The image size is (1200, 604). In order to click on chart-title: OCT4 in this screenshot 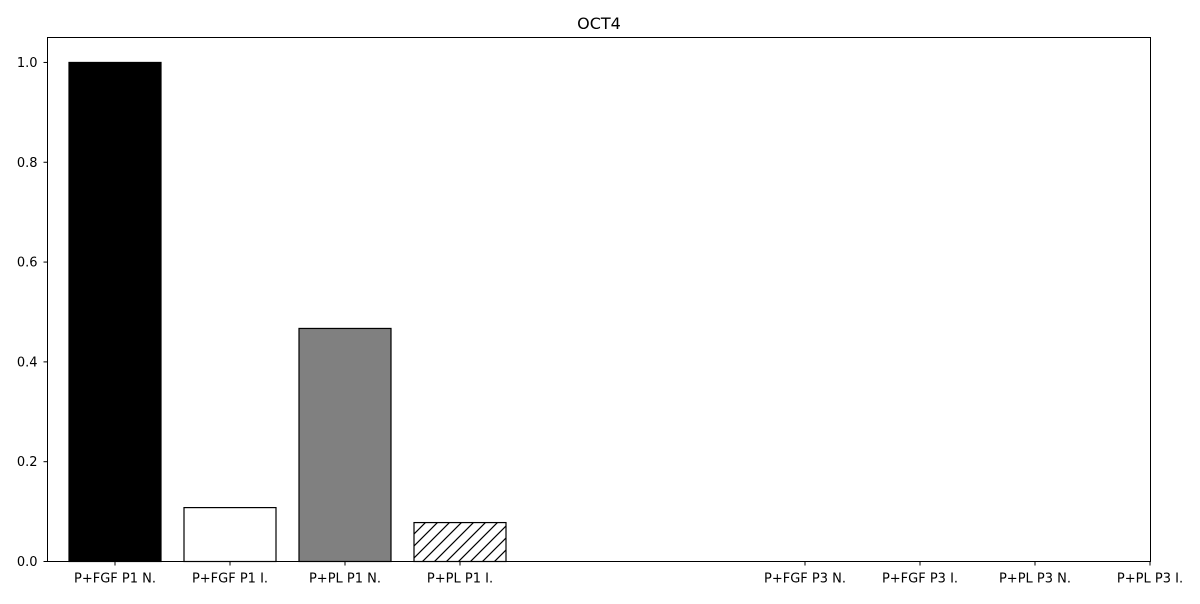, I will do `click(599, 23)`.